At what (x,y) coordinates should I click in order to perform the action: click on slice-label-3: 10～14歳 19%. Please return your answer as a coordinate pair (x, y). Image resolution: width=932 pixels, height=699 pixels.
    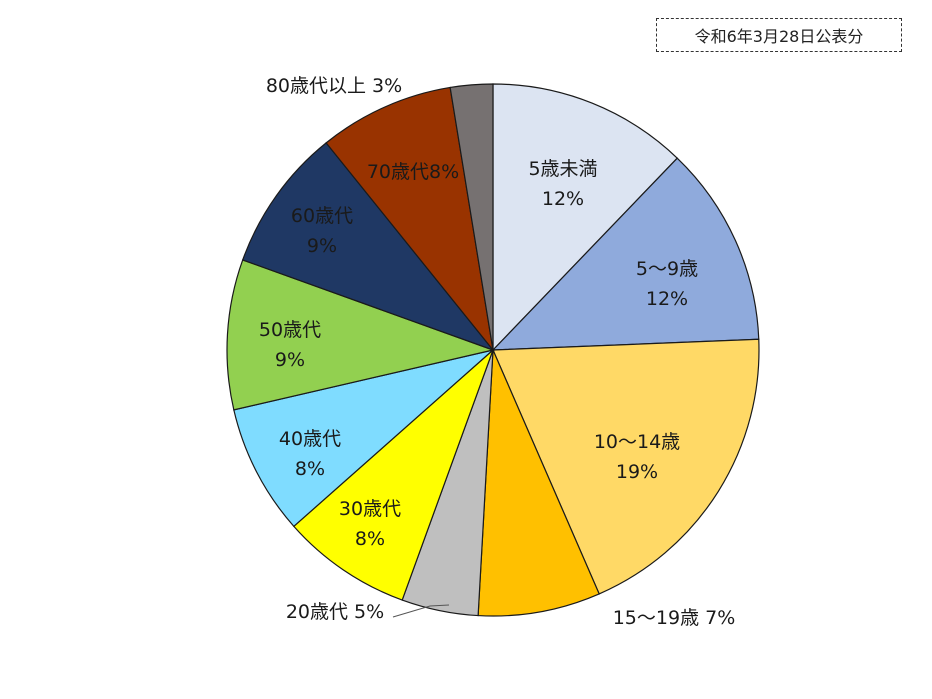
    Looking at the image, I should click on (637, 457).